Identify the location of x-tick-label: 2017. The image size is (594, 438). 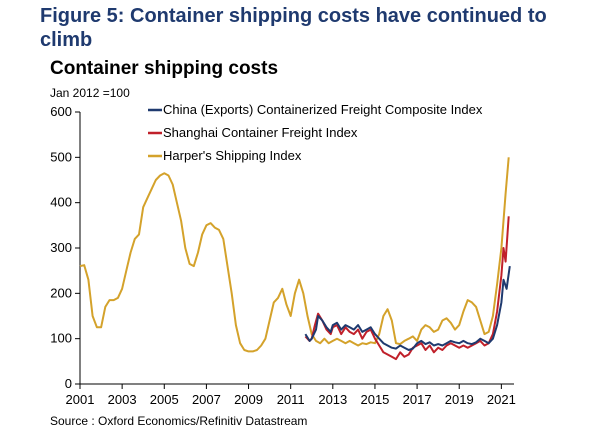
(417, 399).